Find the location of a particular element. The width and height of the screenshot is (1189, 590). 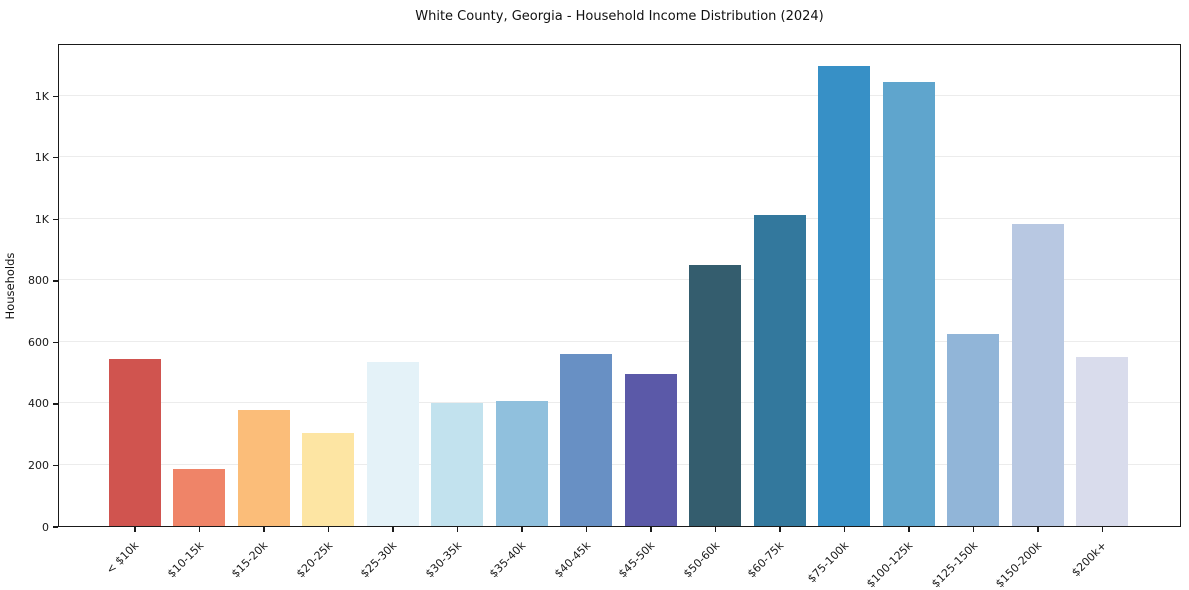

y-tick-label: 0 is located at coordinates (45, 527).